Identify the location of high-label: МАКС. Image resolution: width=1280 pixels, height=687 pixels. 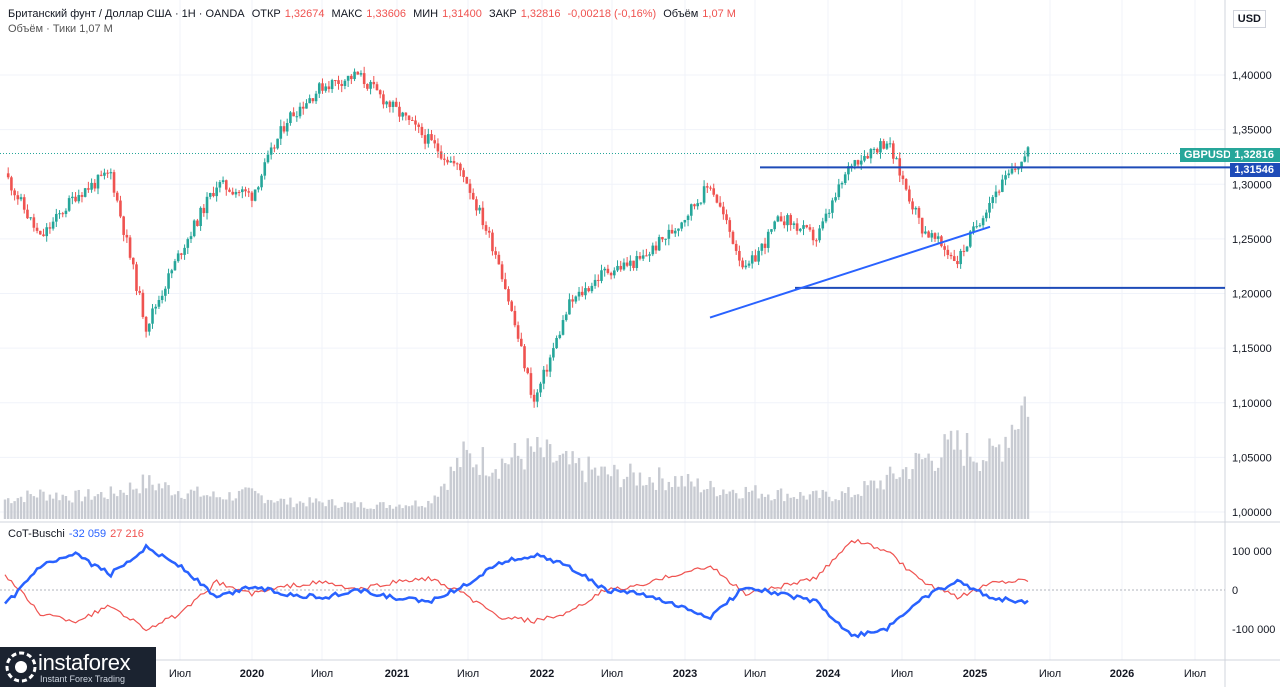
(347, 14).